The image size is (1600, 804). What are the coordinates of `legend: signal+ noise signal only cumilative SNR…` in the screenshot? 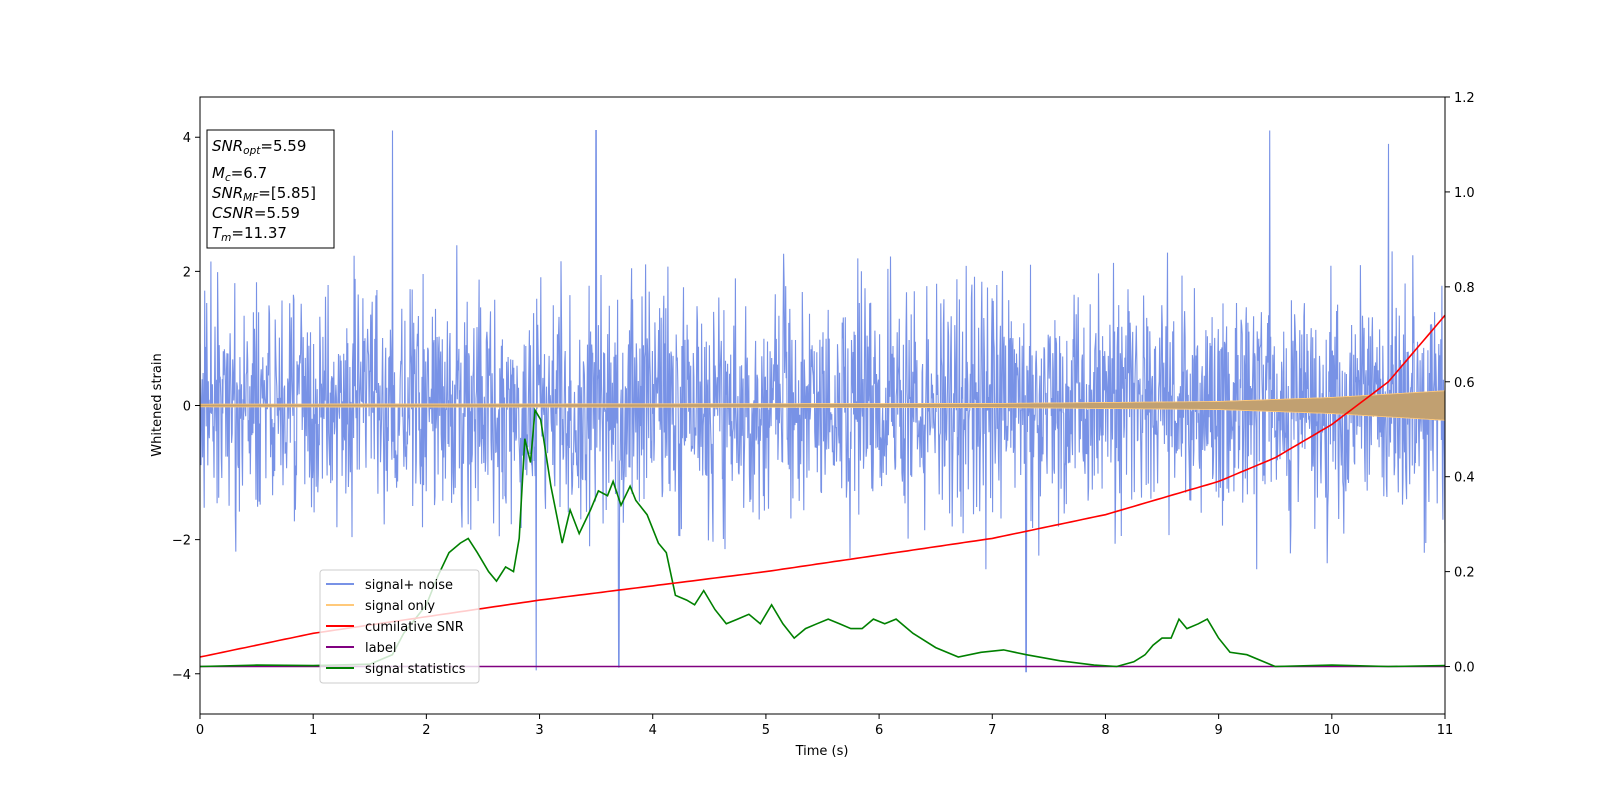 It's located at (399, 626).